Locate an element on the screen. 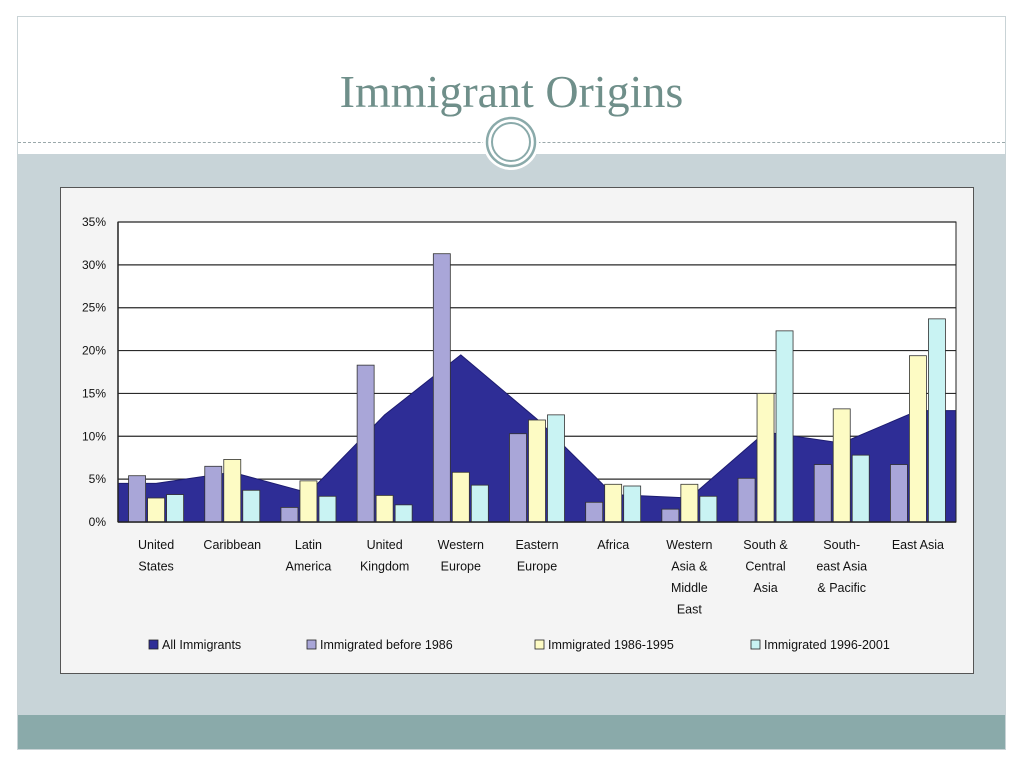 Image resolution: width=1024 pixels, height=768 pixels. category-label: Caribbean is located at coordinates (232, 545).